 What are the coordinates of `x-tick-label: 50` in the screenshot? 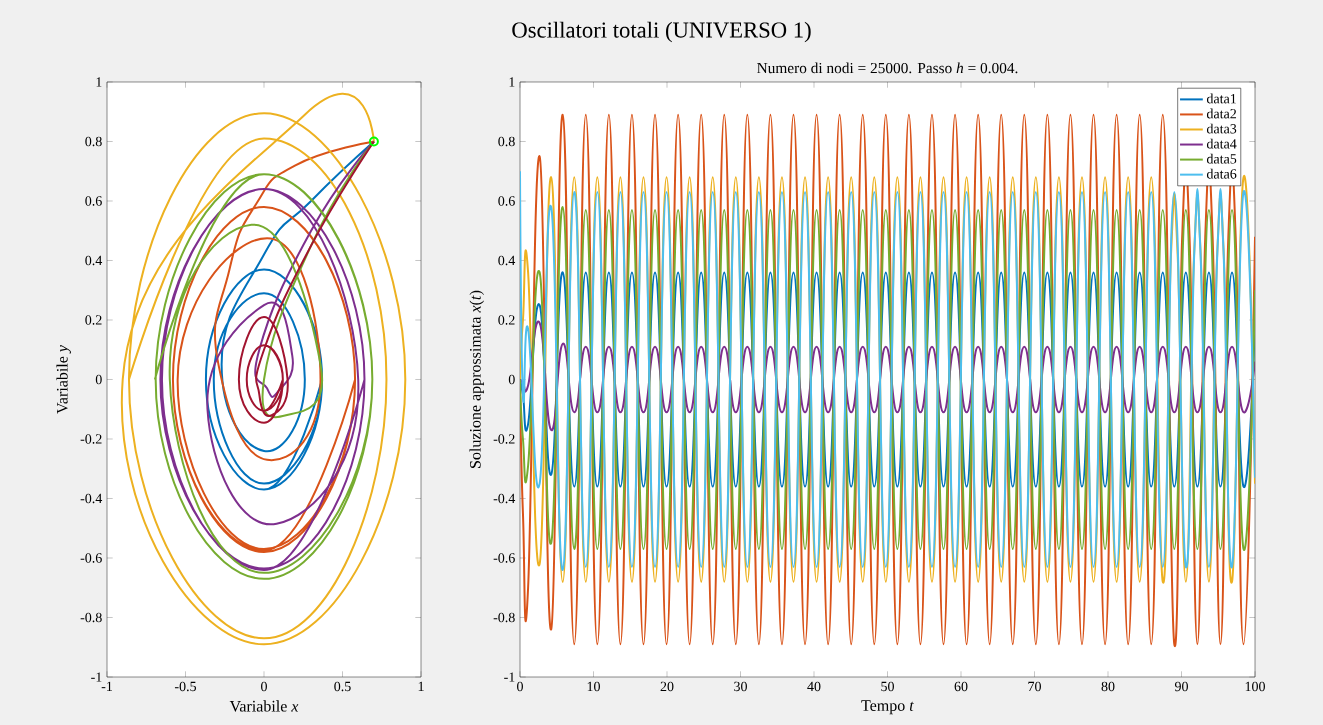 It's located at (887, 686).